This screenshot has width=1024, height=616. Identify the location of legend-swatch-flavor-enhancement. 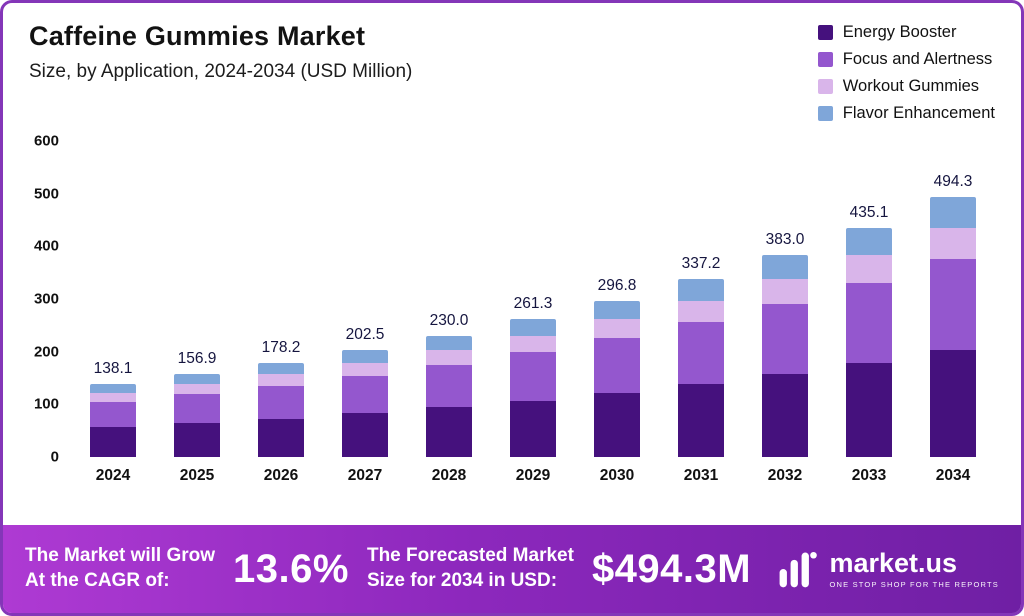
(825, 113).